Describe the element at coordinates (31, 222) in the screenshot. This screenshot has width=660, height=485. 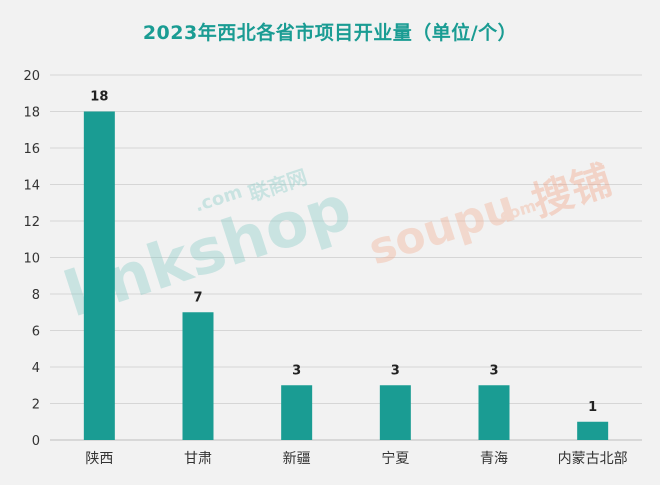
I see `y-tick-label: 12` at that location.